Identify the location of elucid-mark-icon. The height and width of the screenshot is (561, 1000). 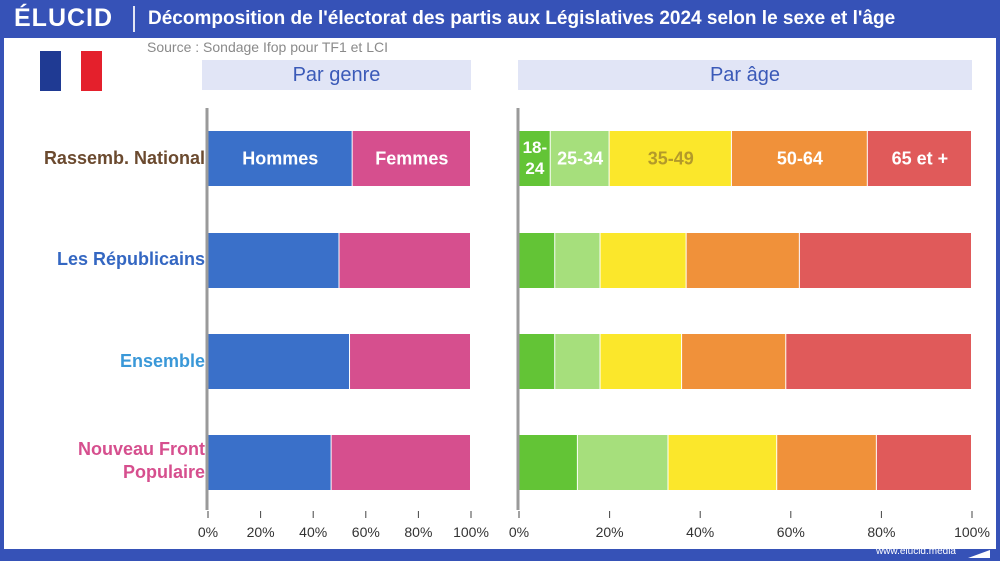
(979, 554).